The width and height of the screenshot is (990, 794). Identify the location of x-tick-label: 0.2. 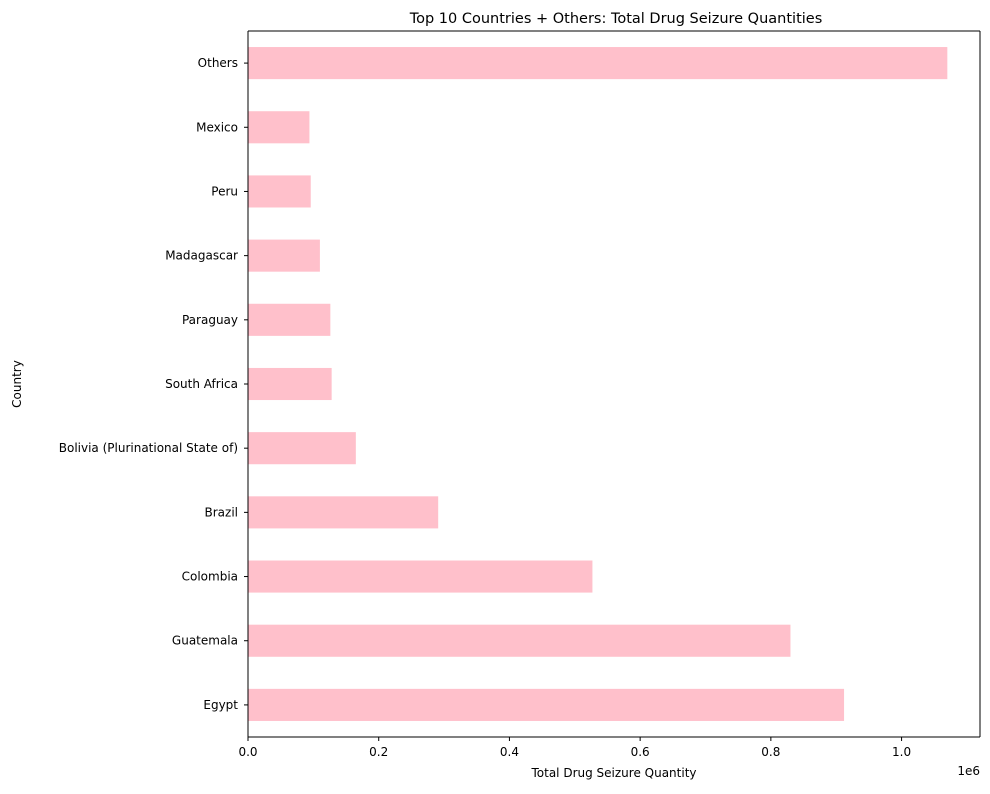
(378, 752).